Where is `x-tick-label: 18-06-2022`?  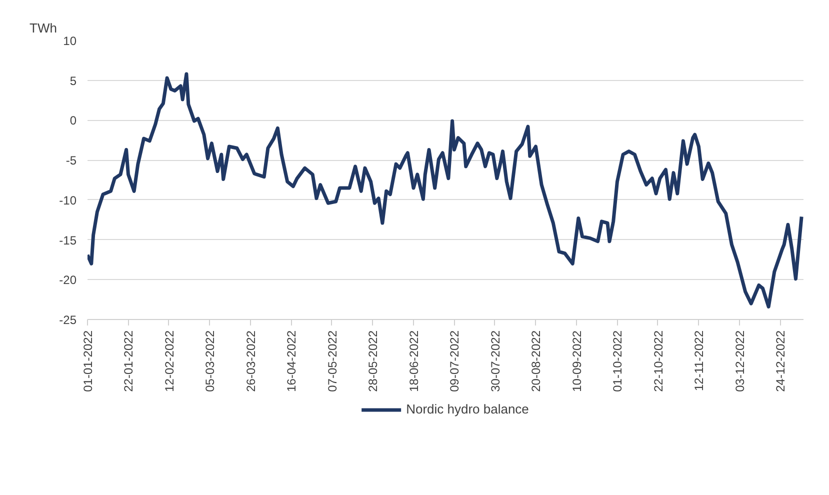 x-tick-label: 18-06-2022 is located at coordinates (413, 361).